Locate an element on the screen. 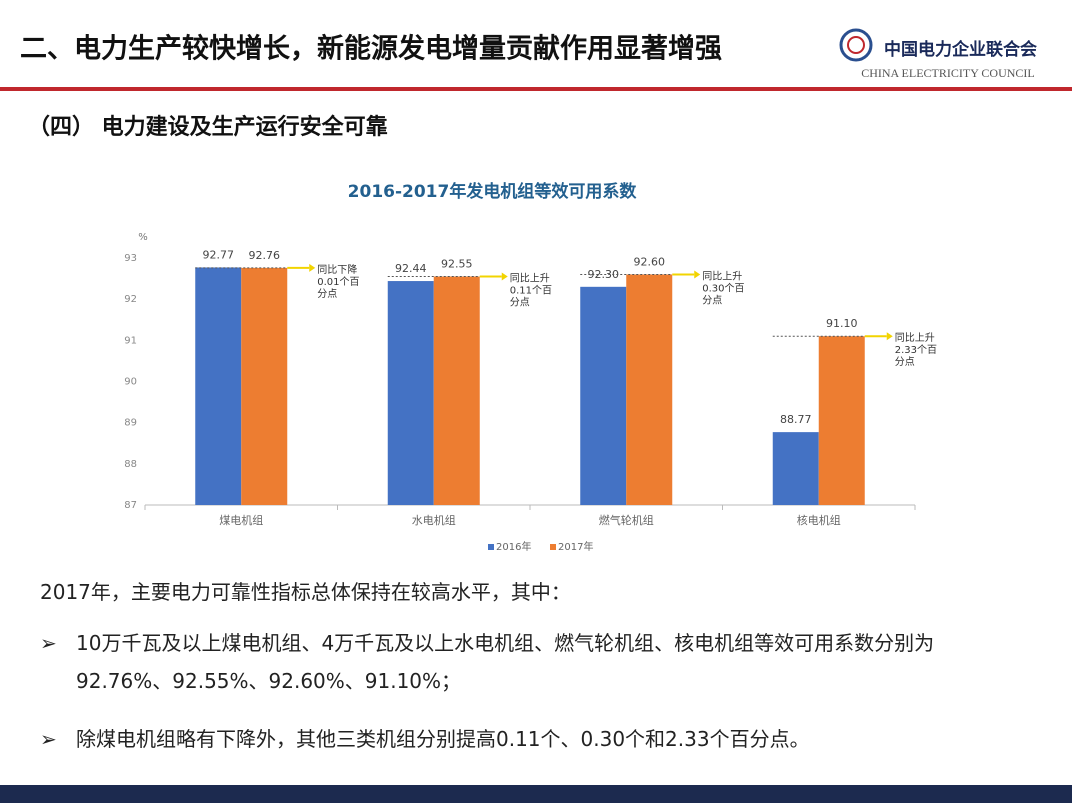 The height and width of the screenshot is (803, 1072). org-name-en: CHINA ELECTRICITY COUNCIL is located at coordinates (948, 73).